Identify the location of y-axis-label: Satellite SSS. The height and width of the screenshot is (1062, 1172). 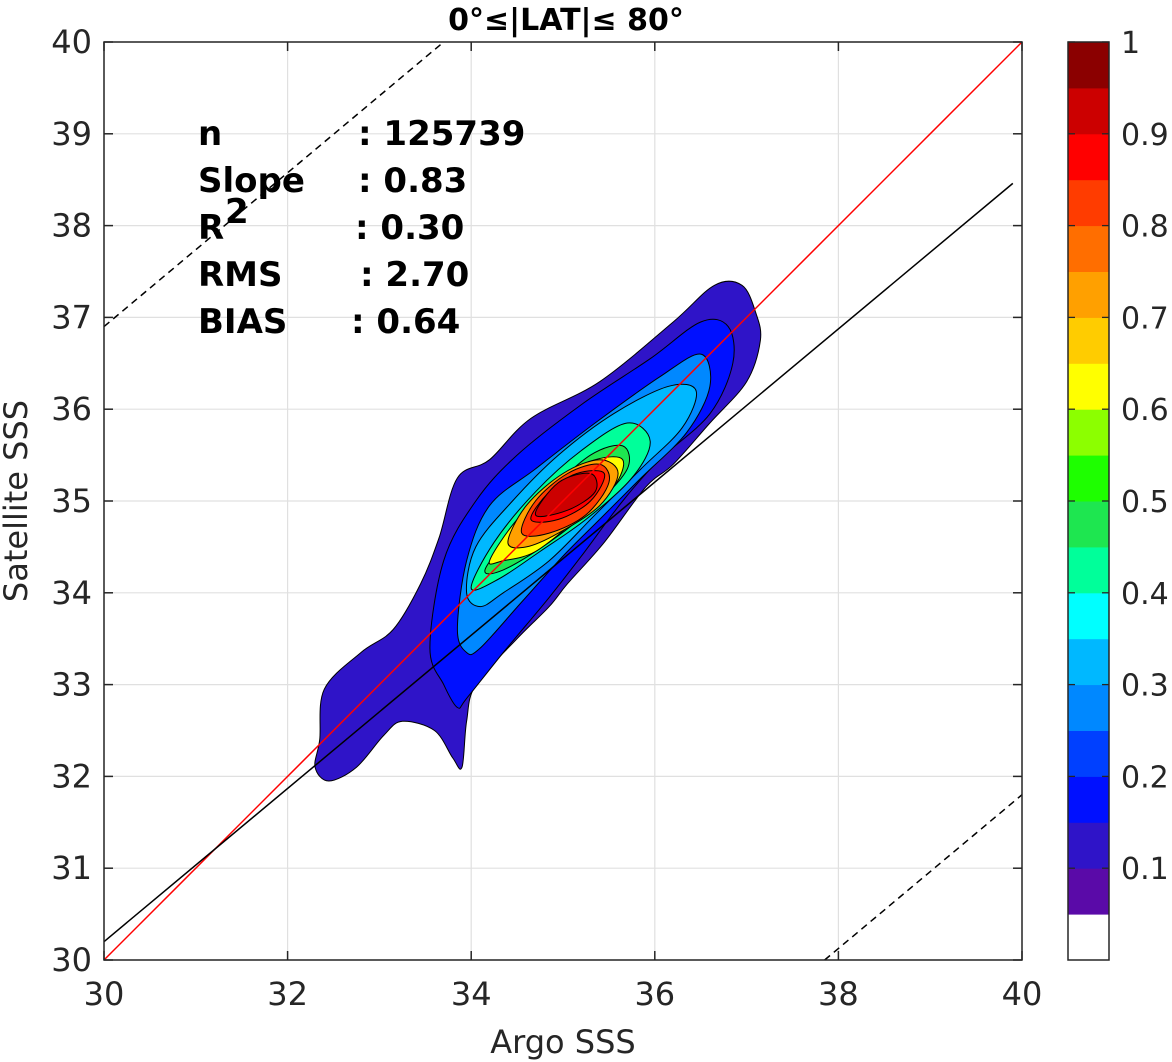
(17, 501).